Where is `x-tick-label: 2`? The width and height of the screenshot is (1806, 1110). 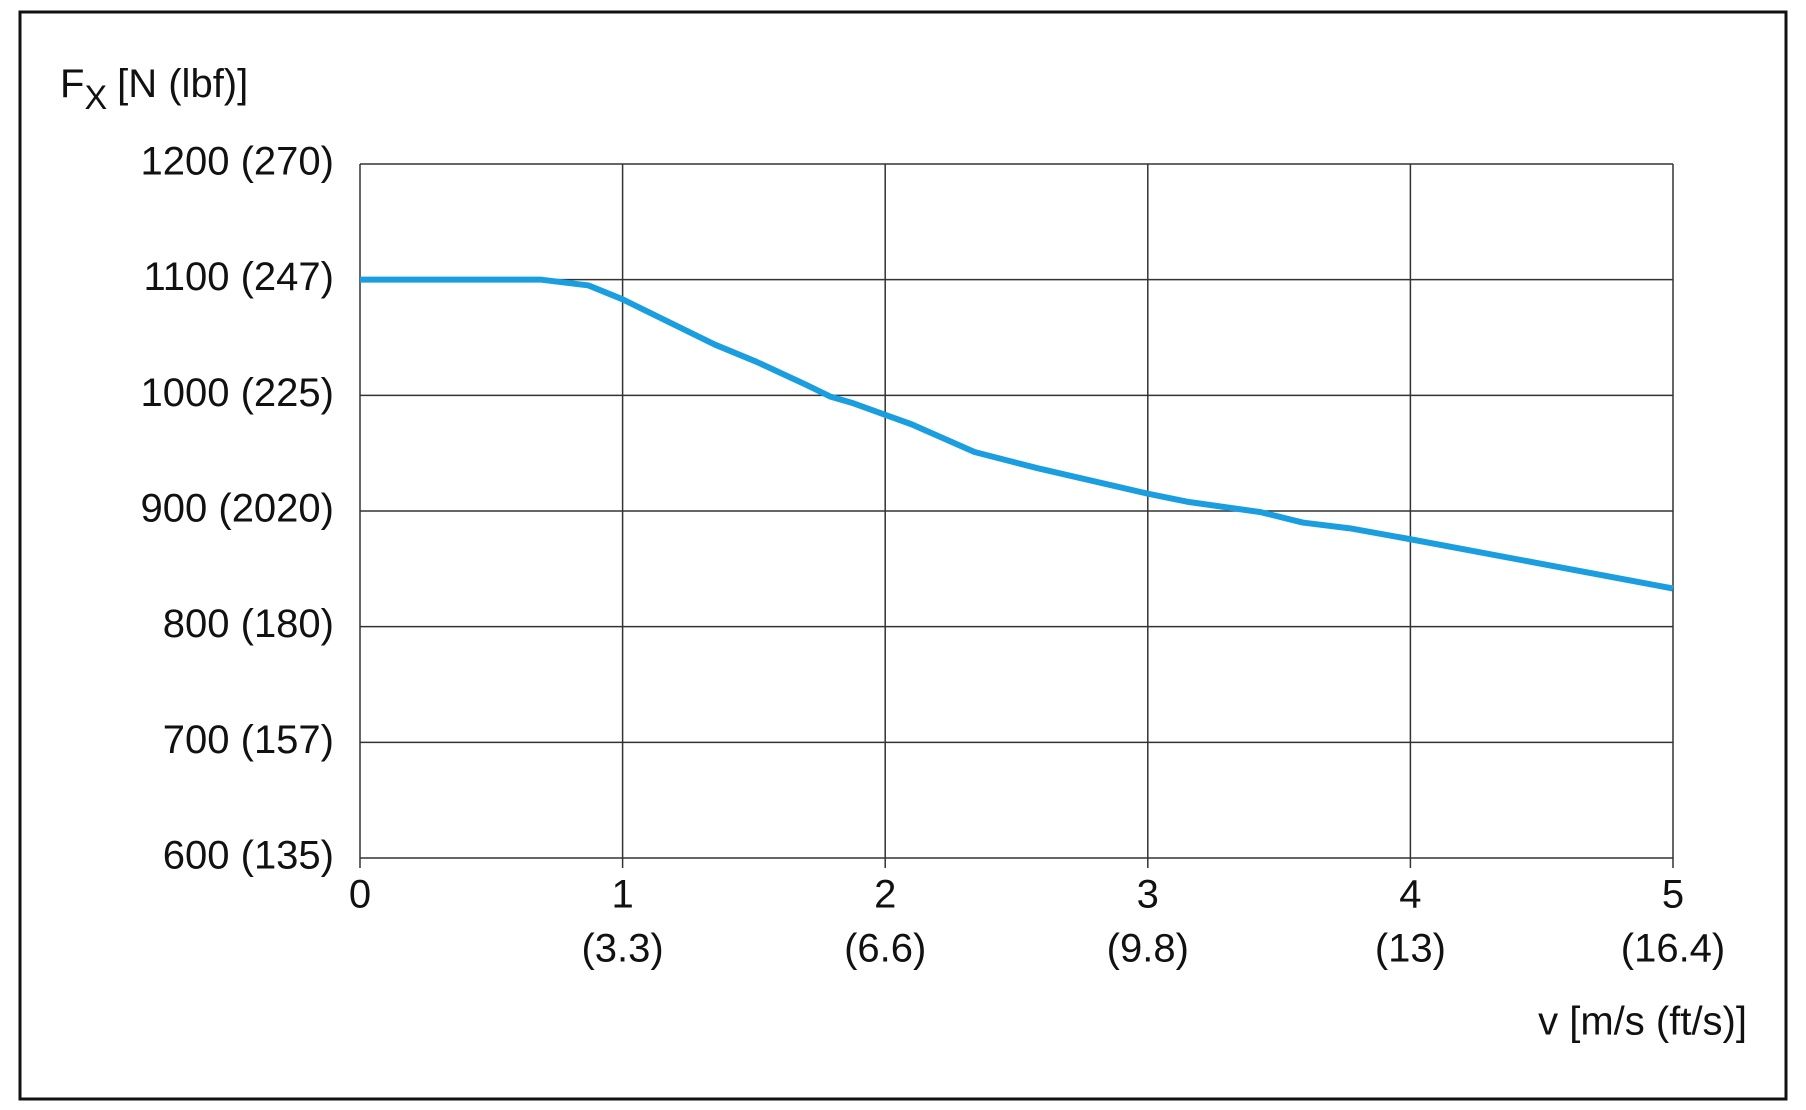
x-tick-label: 2 is located at coordinates (885, 895).